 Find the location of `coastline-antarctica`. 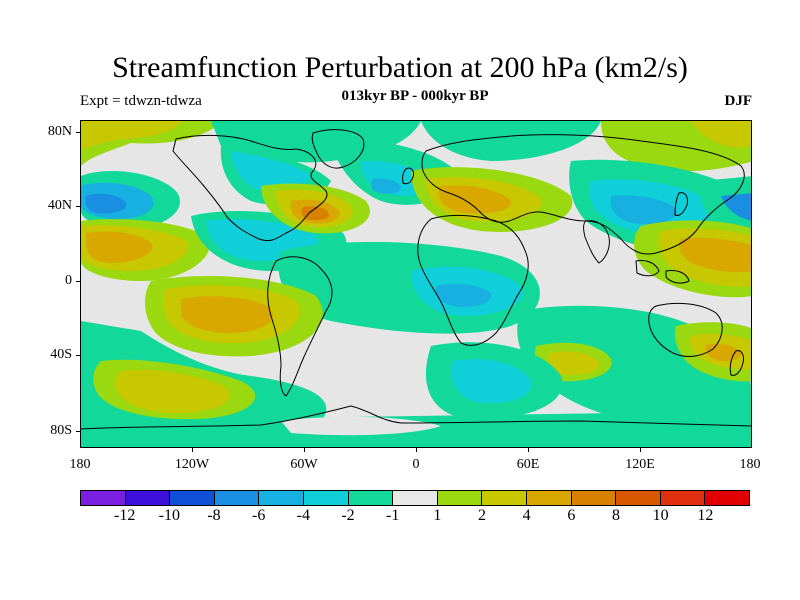

coastline-antarctica is located at coordinates (416, 417).